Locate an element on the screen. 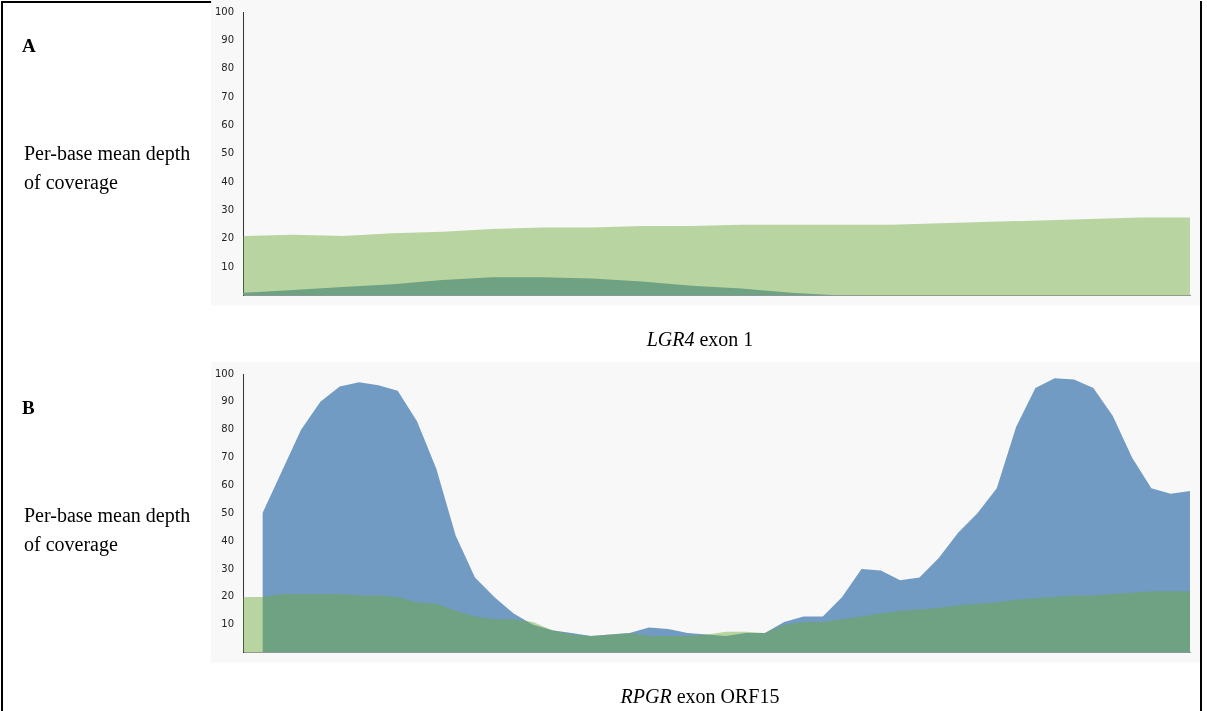  x-axis-title: LGR4 exon 1 is located at coordinates (700, 339).